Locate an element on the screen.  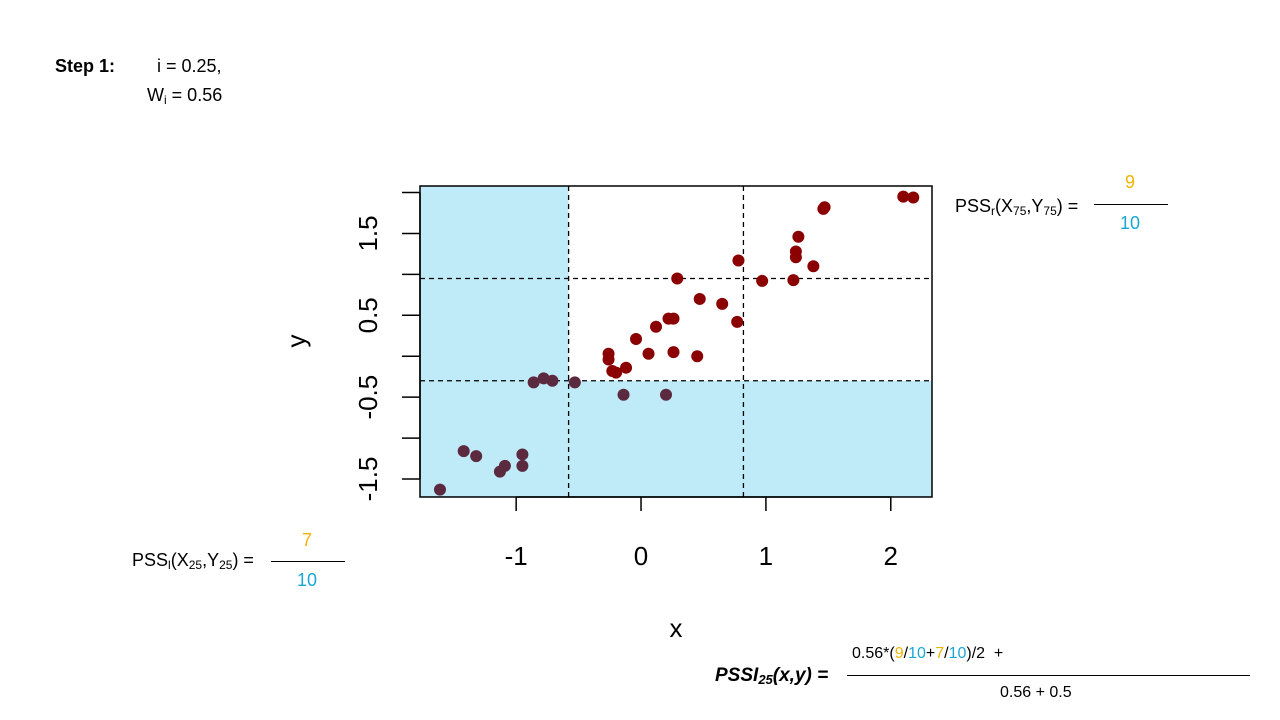
pss-l-denominator: 10 is located at coordinates (307, 580).